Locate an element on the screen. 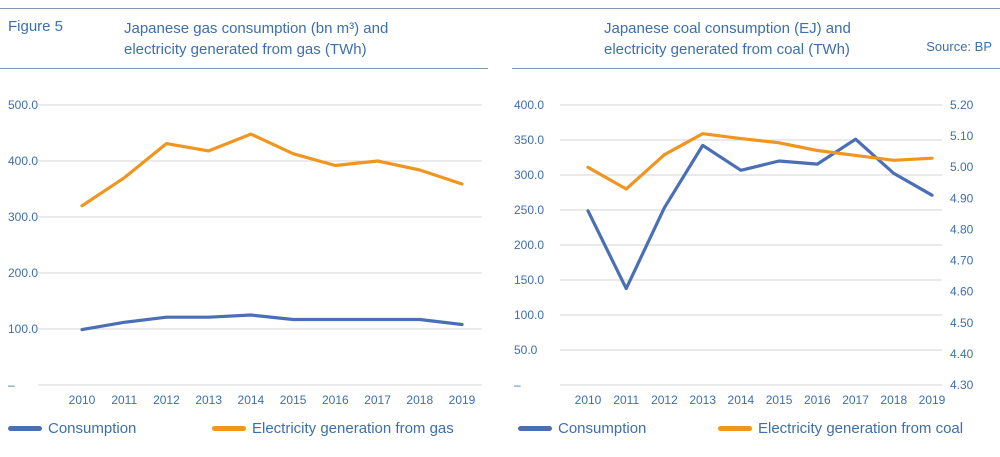 The width and height of the screenshot is (1000, 457). legend-gas-consumption: Consumption is located at coordinates (72, 428).